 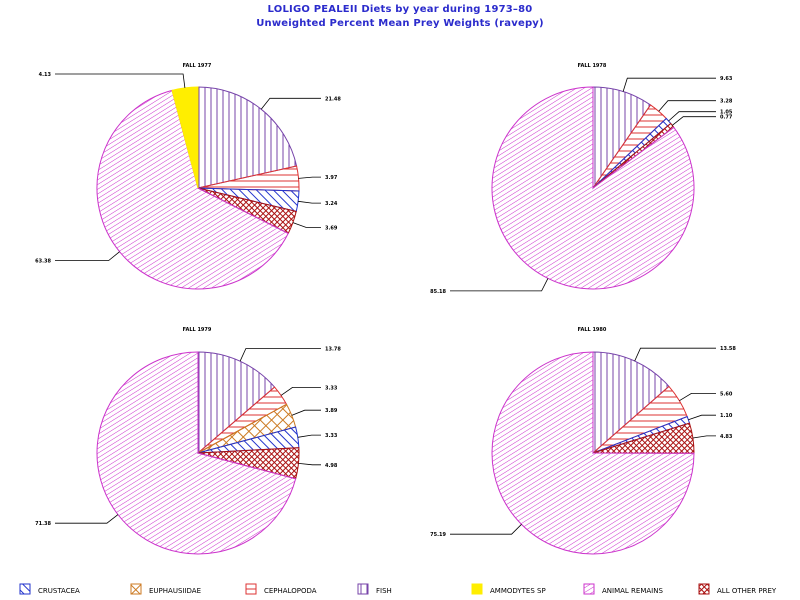 I want to click on pie-title: FALL 1978, so click(x=592, y=66).